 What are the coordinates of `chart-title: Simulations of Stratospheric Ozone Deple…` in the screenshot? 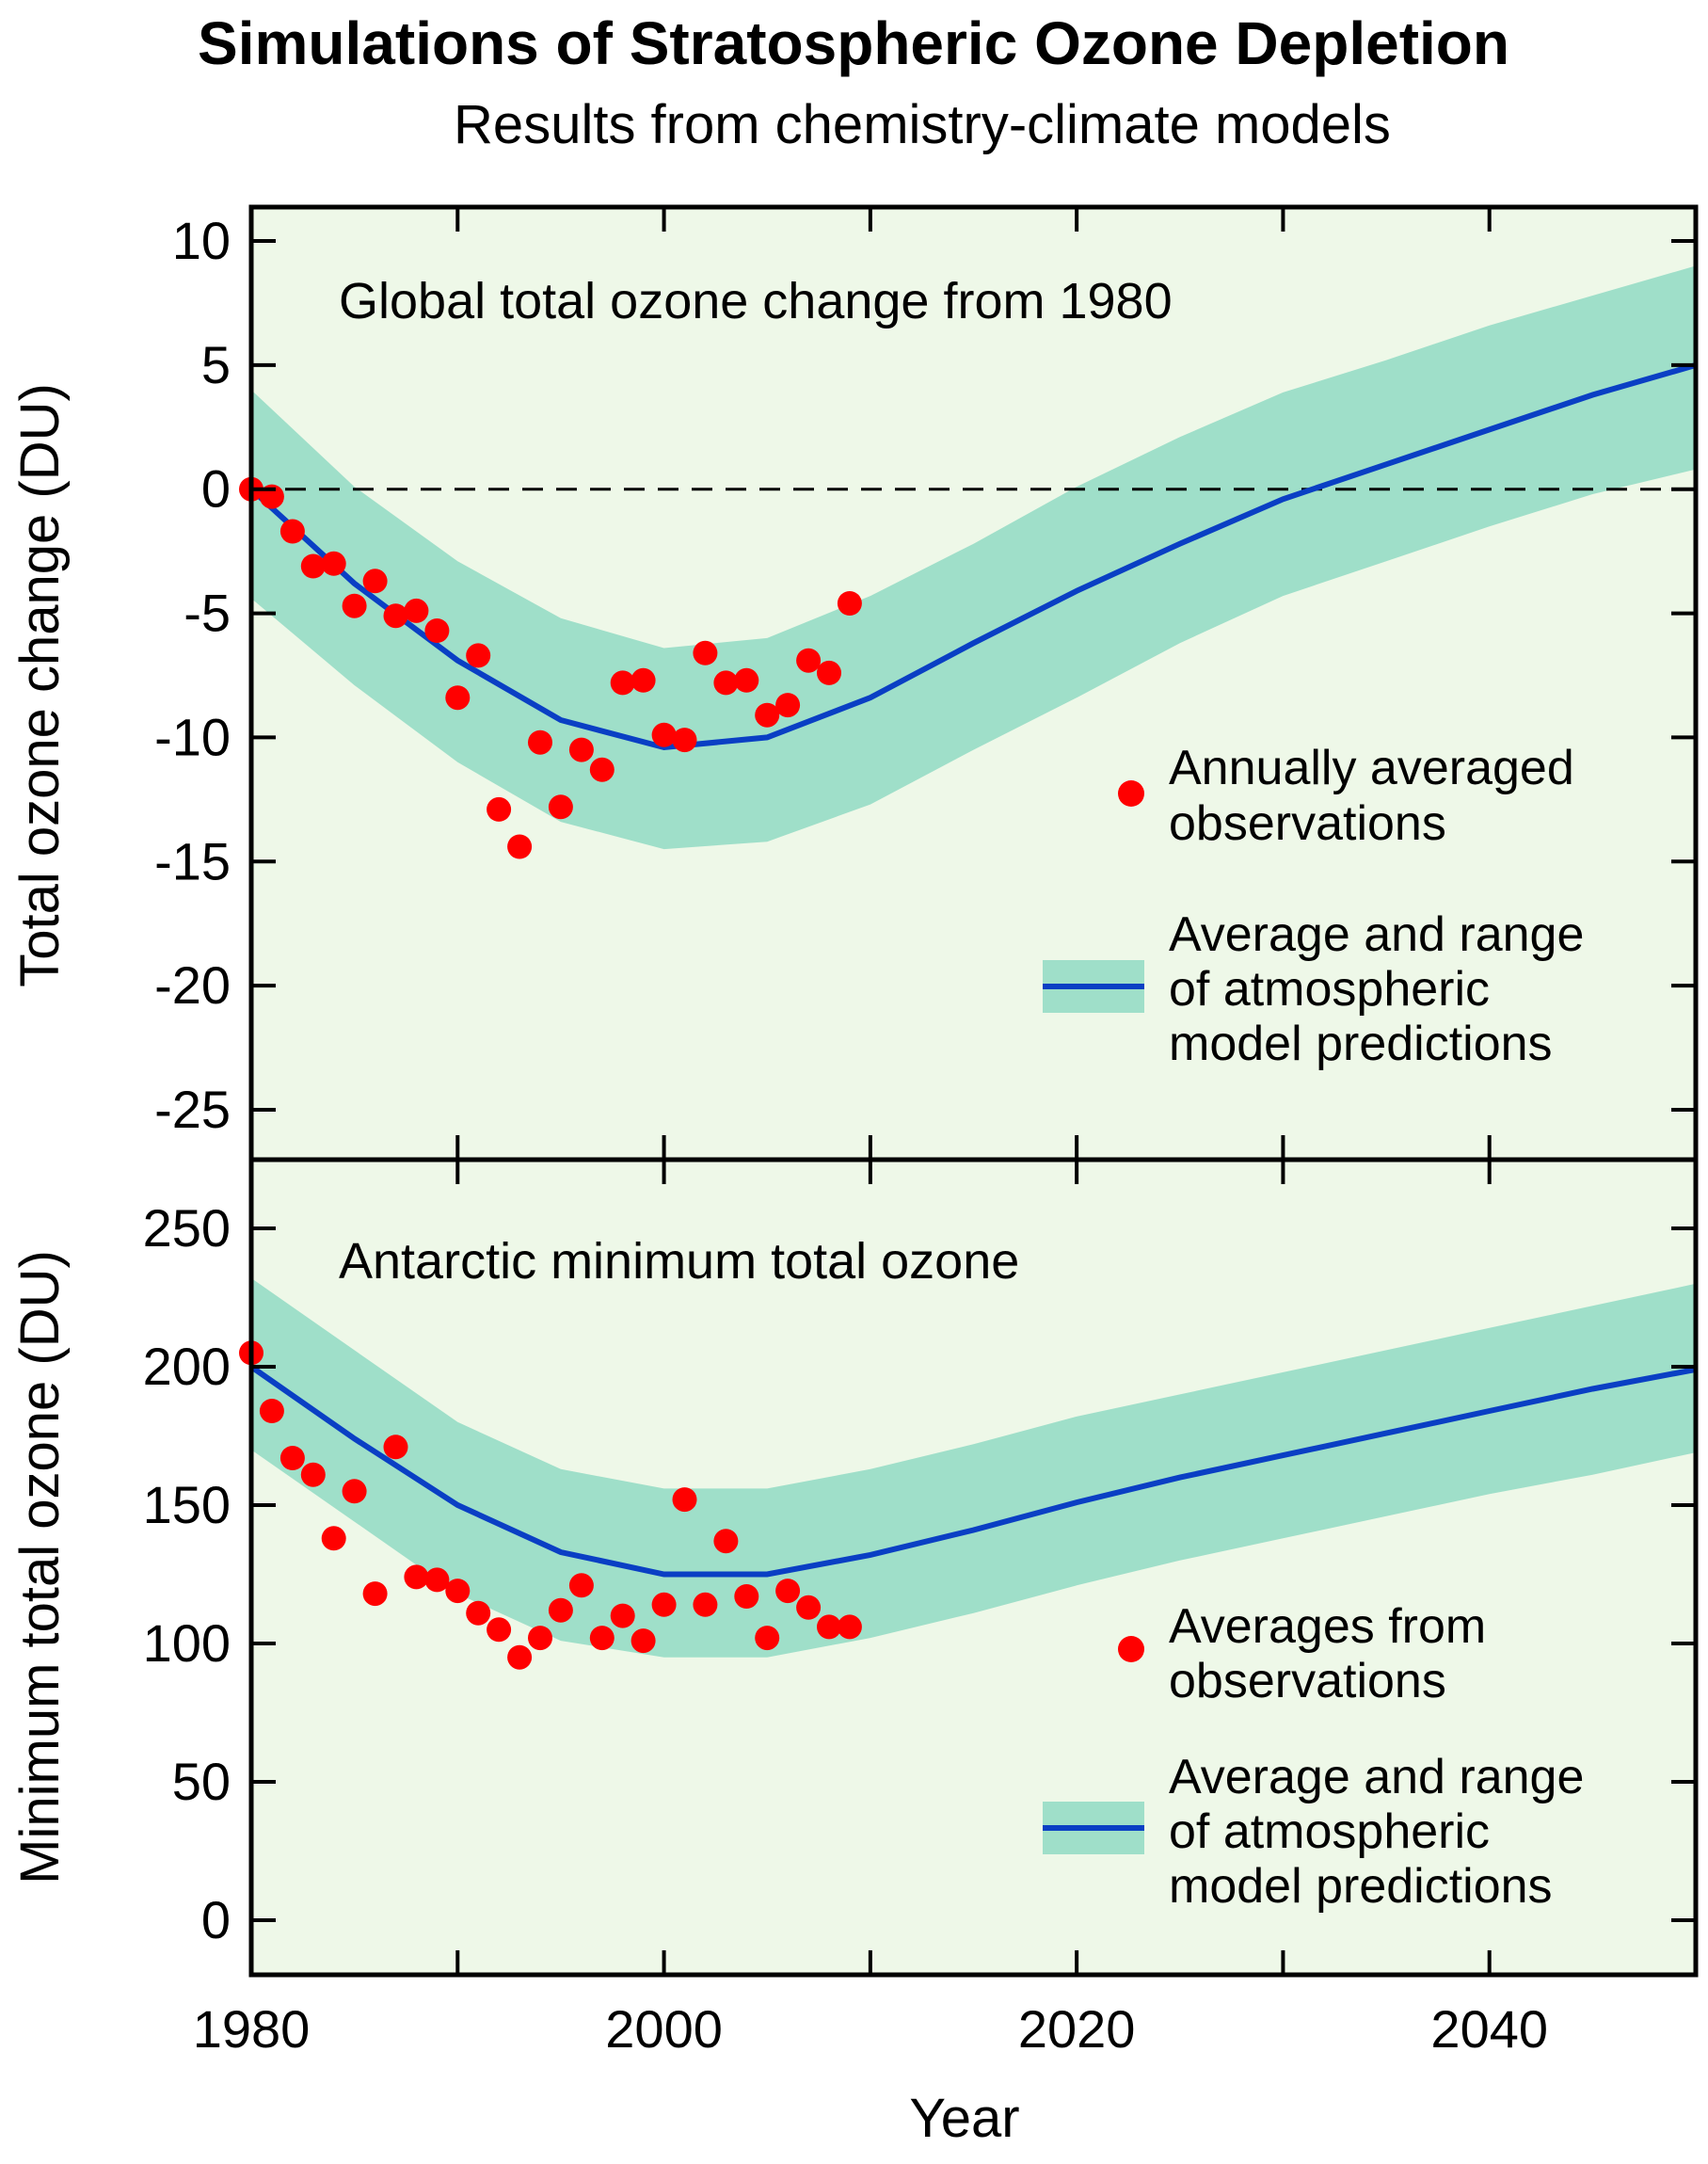 It's located at (853, 43).